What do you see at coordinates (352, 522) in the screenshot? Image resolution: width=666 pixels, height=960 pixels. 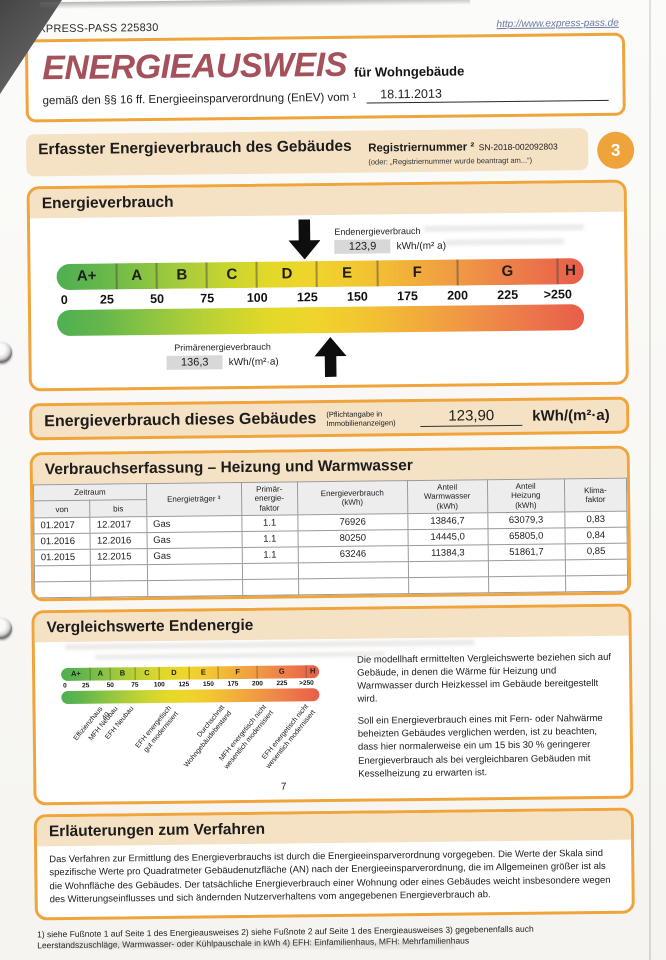 I see `cell-energieverbrauch: 76926` at bounding box center [352, 522].